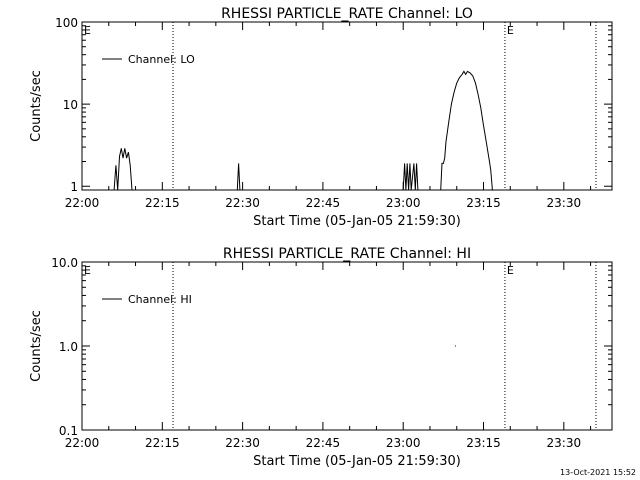 The image size is (640, 480). Describe the element at coordinates (68, 431) in the screenshot. I see `y-tick-label: 0.1` at that location.